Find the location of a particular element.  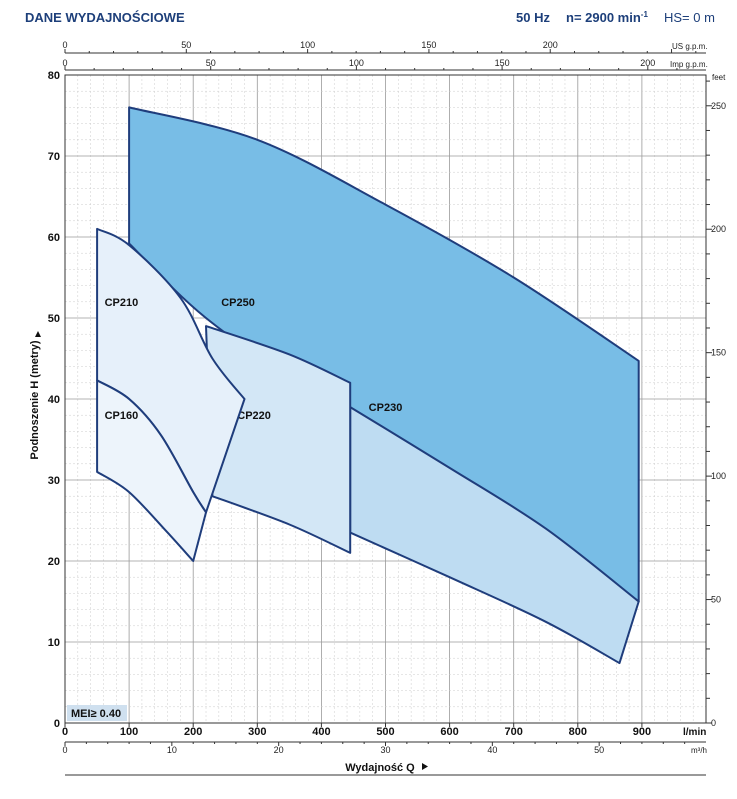

feet-tick-label: 50 is located at coordinates (716, 600).